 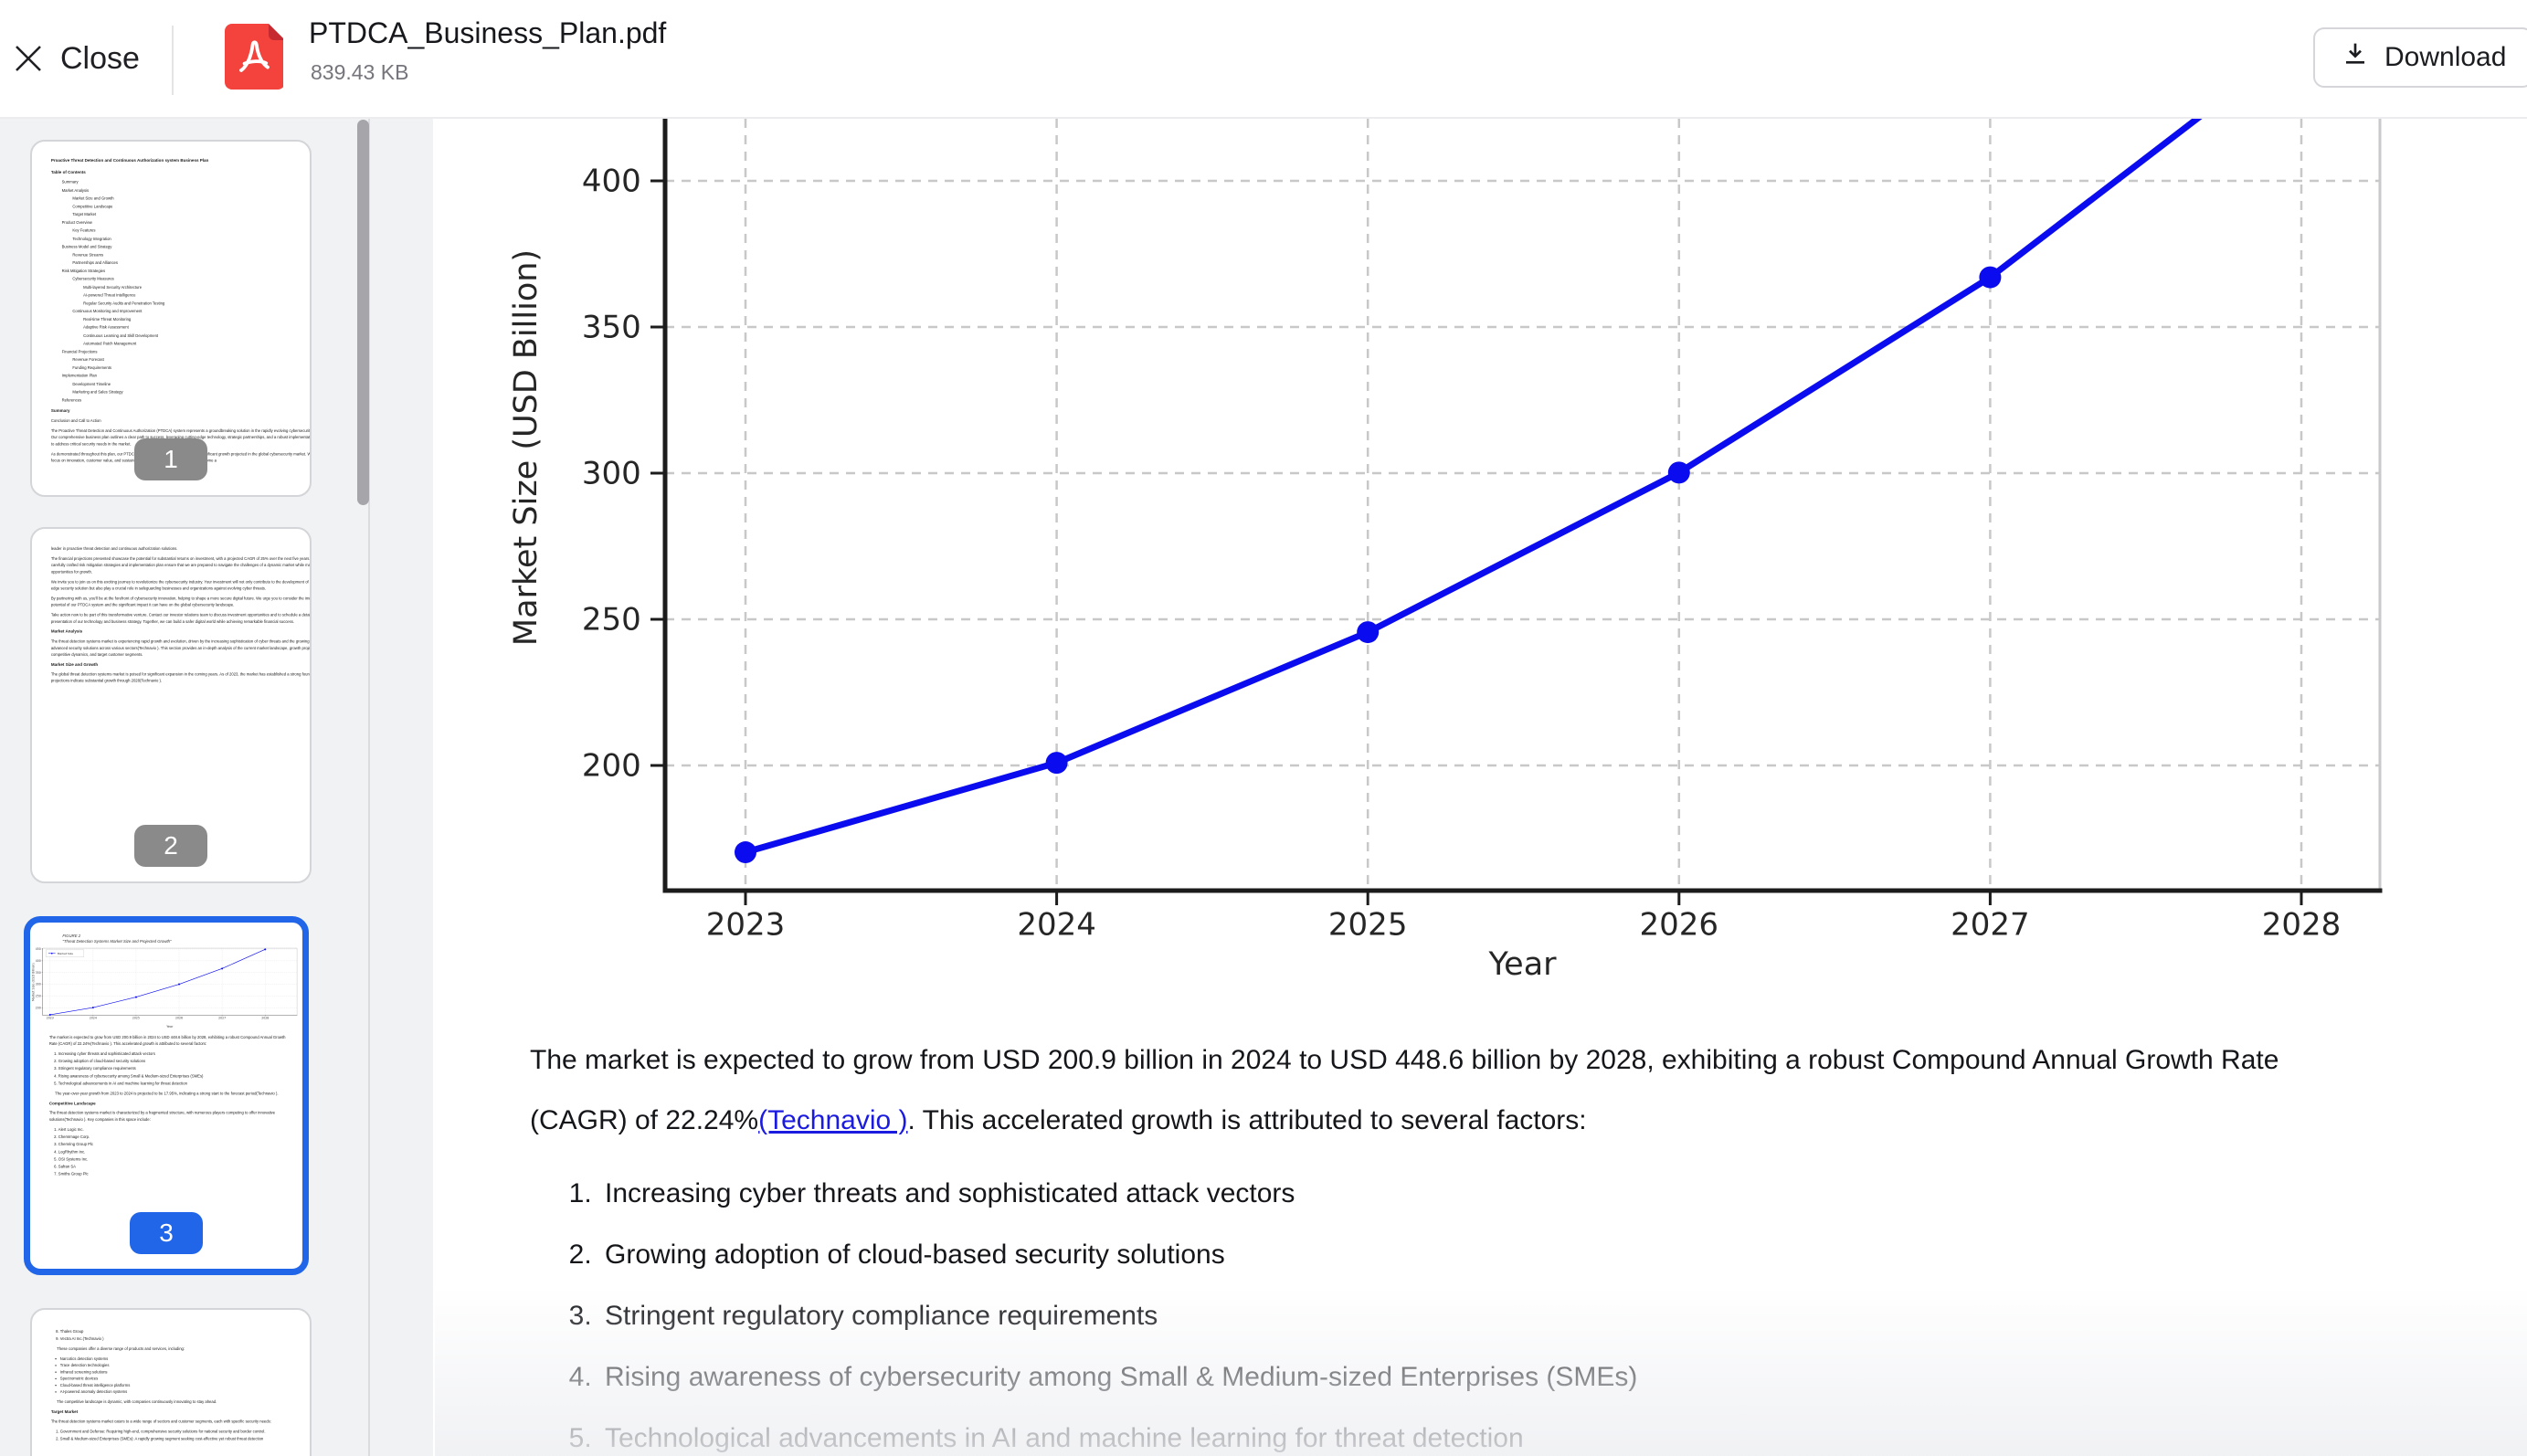 What do you see at coordinates (185, 1391) in the screenshot?
I see `product-bullet: AI-powered anomaly detection systems` at bounding box center [185, 1391].